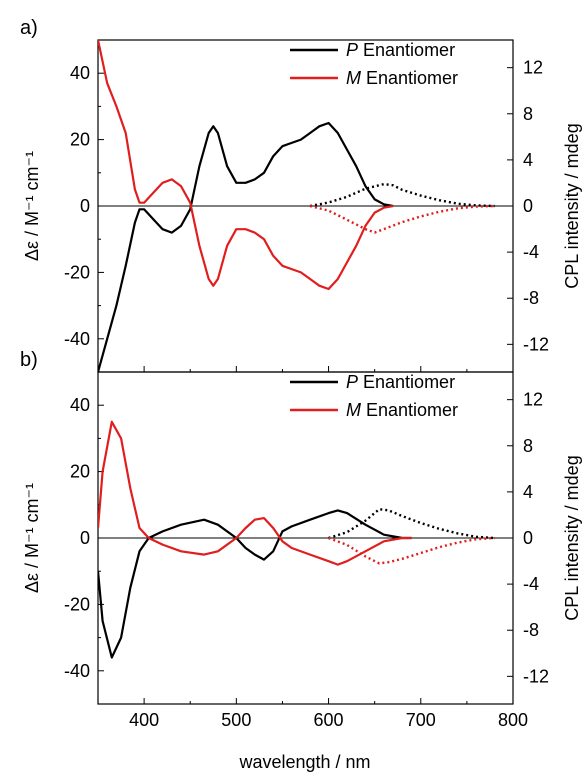  What do you see at coordinates (329, 720) in the screenshot?
I see `x-tick-label: 600` at bounding box center [329, 720].